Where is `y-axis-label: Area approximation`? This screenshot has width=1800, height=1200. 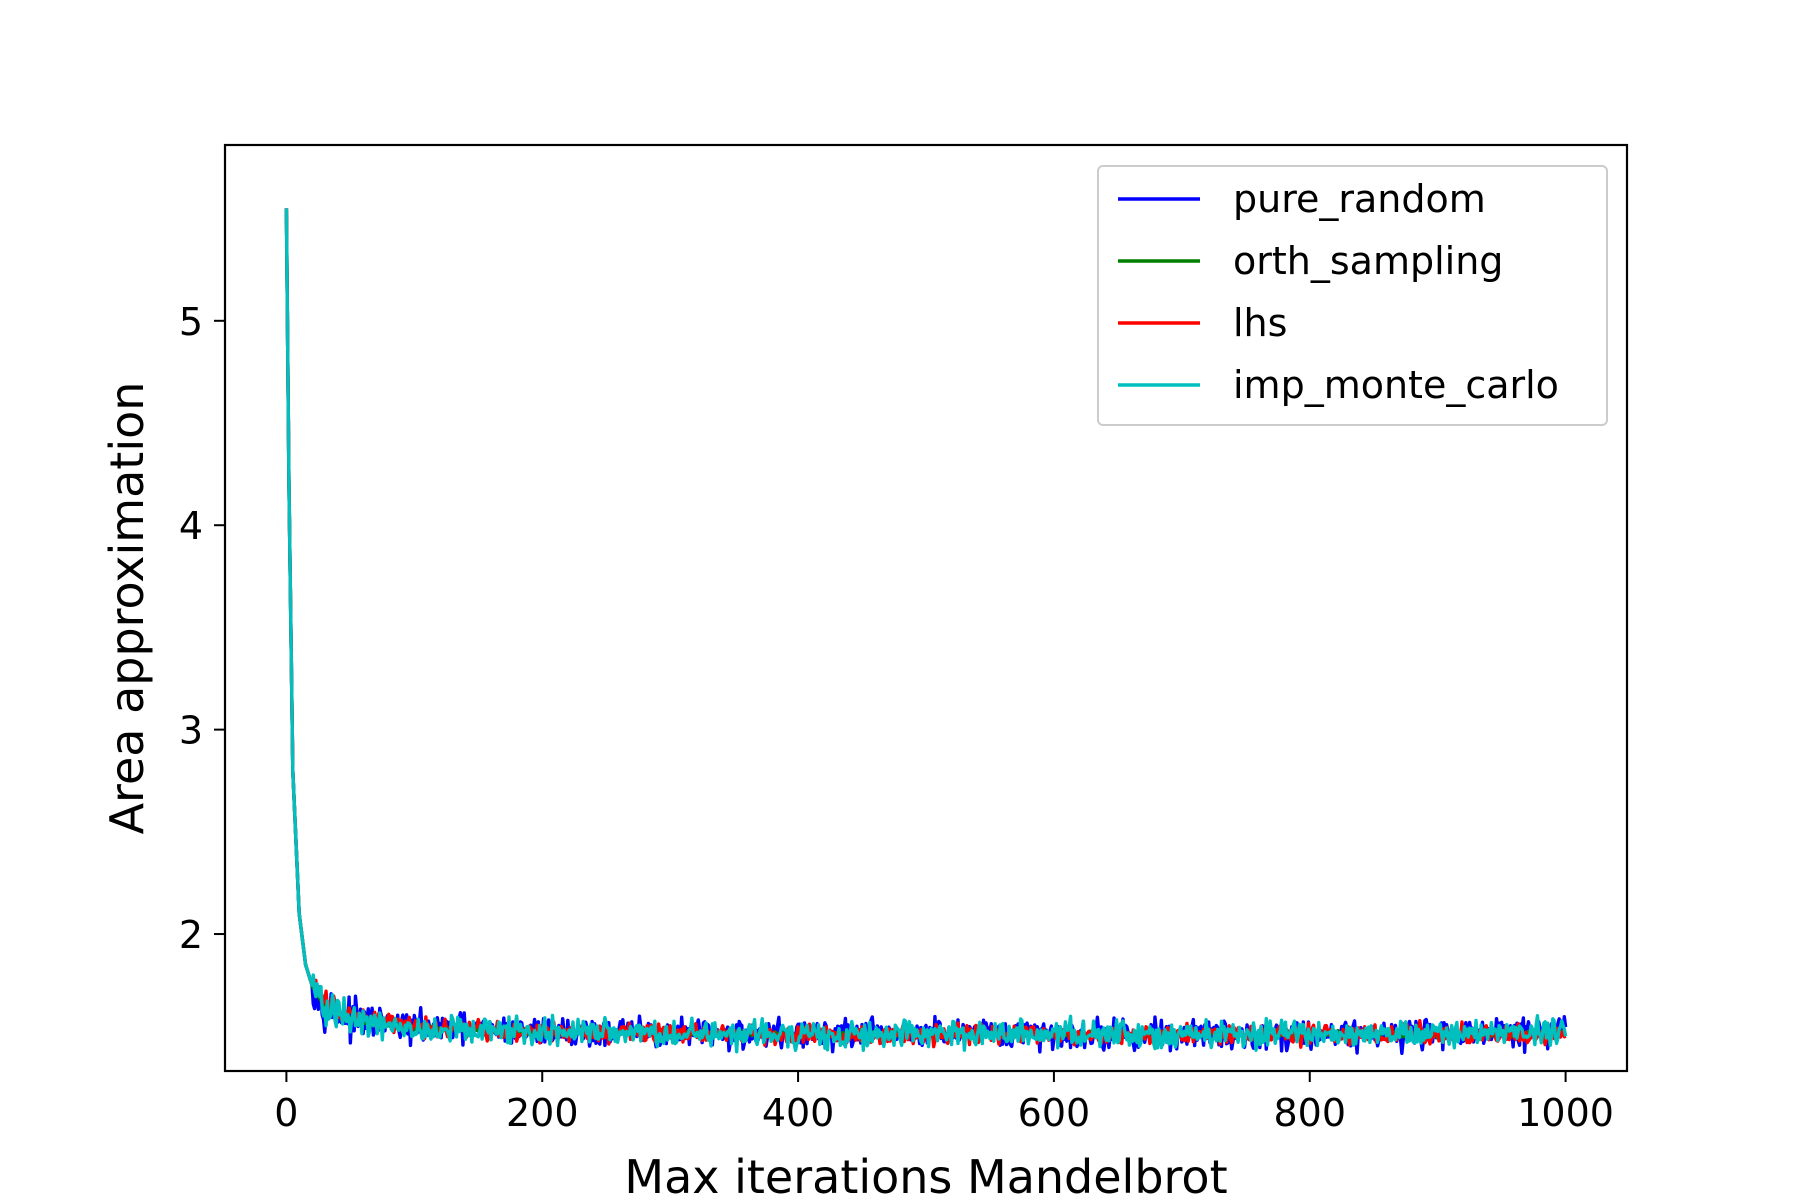 y-axis-label: Area approximation is located at coordinates (127, 608).